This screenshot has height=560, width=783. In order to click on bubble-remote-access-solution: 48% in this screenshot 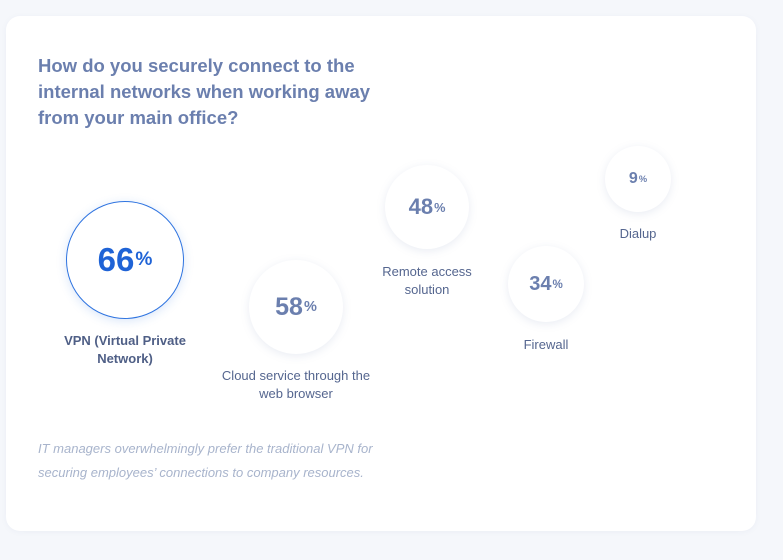, I will do `click(427, 207)`.